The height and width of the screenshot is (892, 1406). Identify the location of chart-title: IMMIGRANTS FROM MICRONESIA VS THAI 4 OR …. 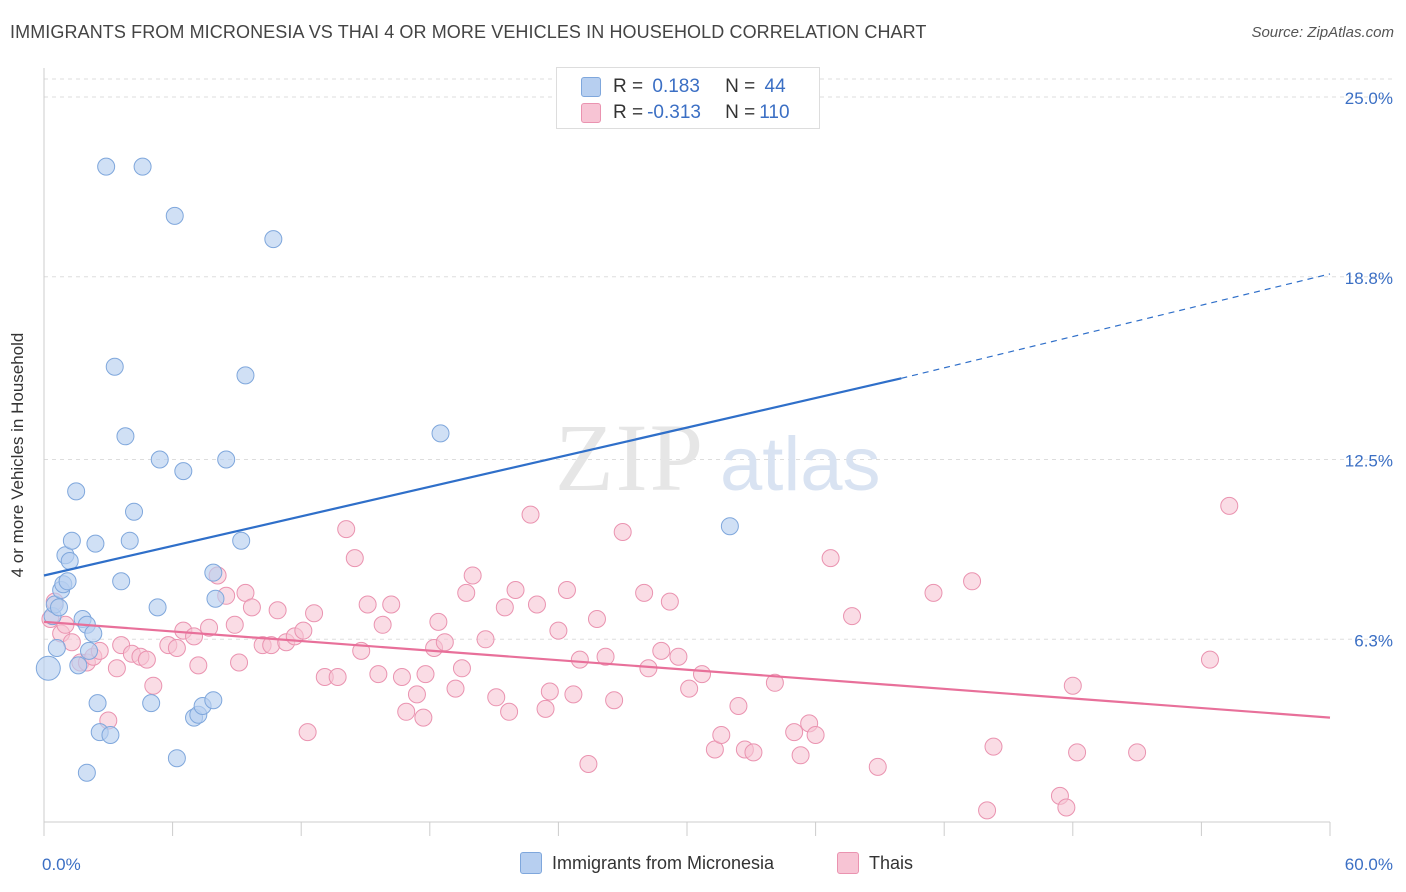
(468, 32).